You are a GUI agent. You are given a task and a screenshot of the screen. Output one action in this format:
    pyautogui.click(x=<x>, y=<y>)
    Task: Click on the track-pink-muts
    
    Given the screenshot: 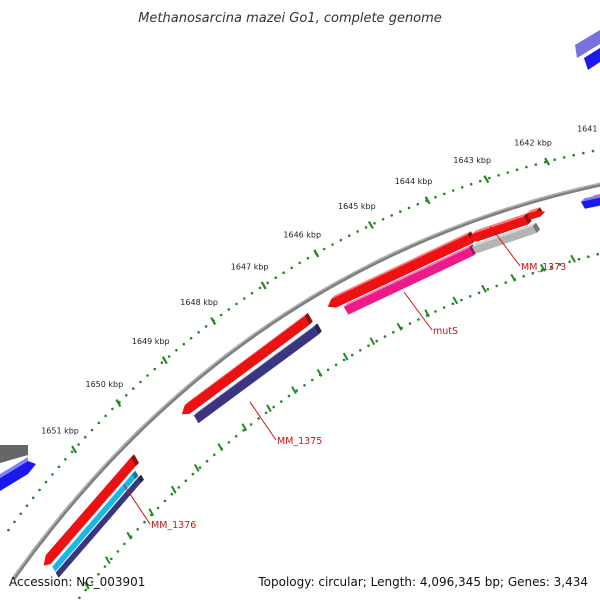 What is the action you would take?
    pyautogui.click(x=410, y=279)
    